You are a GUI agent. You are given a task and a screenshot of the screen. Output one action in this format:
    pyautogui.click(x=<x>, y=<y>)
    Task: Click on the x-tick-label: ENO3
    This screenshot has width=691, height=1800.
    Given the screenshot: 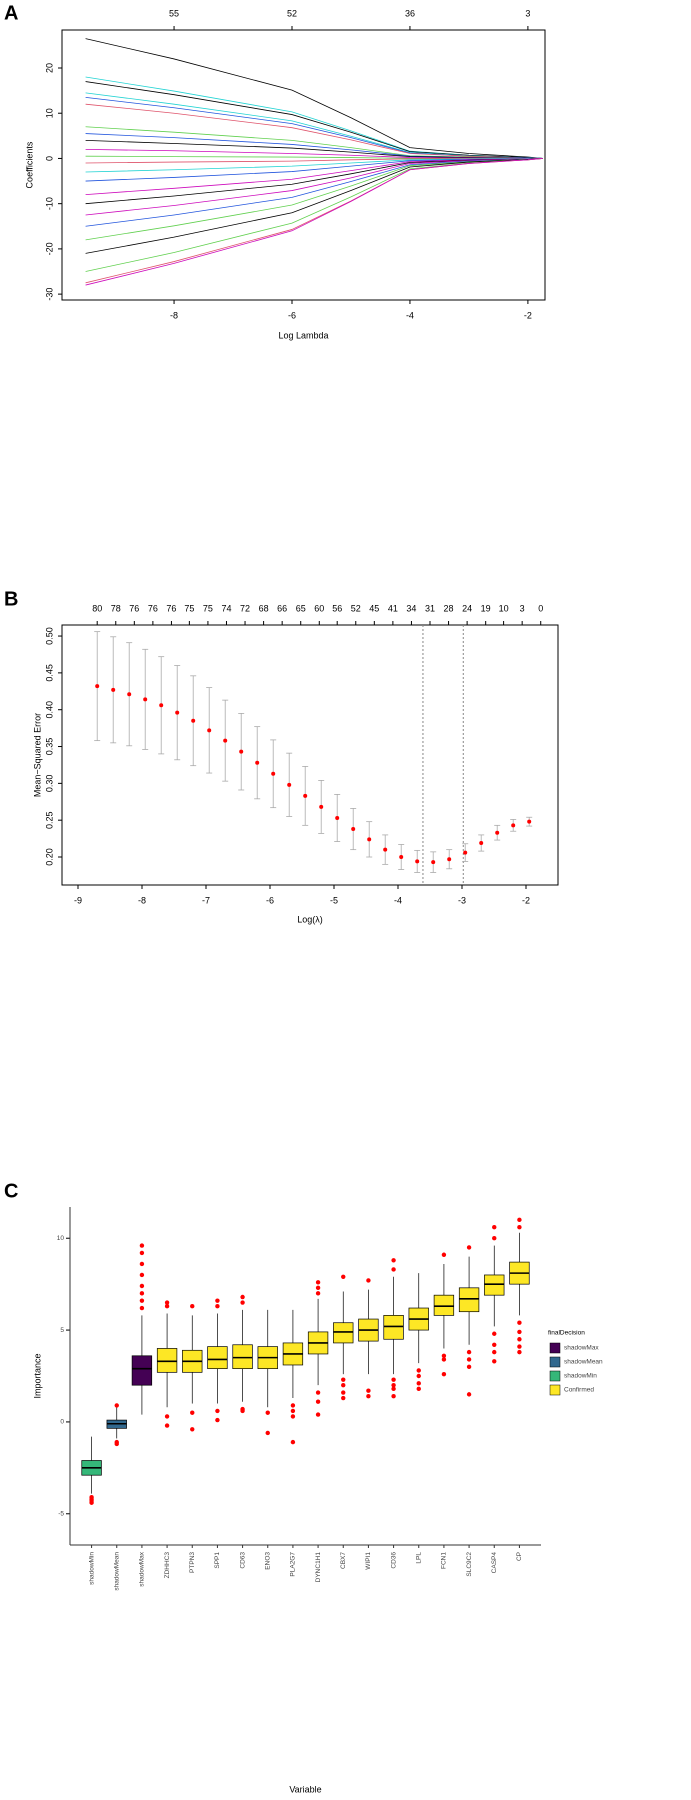 What is the action you would take?
    pyautogui.click(x=267, y=1561)
    